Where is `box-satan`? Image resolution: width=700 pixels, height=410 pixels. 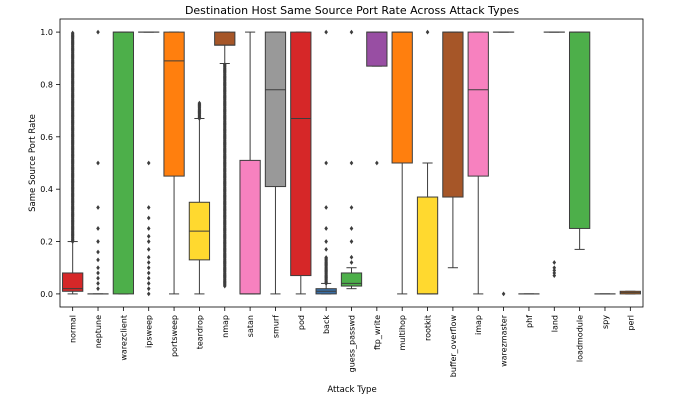
box-satan is located at coordinates (250, 163).